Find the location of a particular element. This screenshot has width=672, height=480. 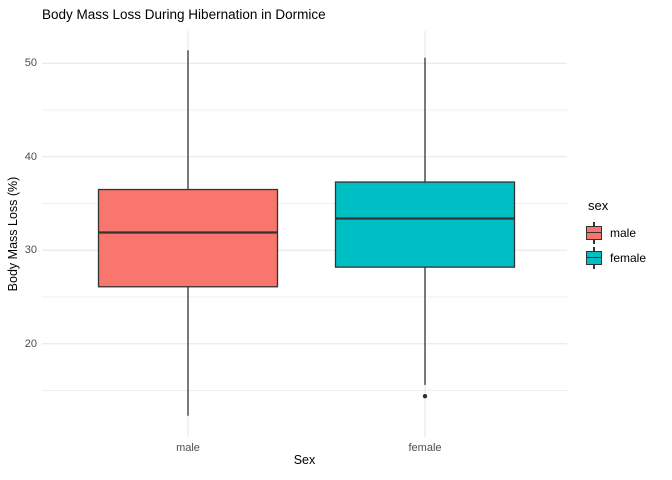

legend-title: sex is located at coordinates (598, 205).